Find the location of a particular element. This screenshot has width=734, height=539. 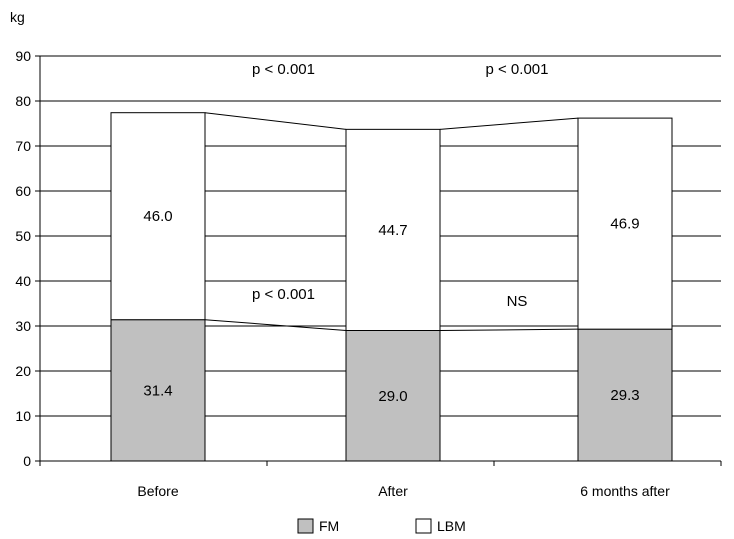

y-tick-label: 0 is located at coordinates (27, 461).